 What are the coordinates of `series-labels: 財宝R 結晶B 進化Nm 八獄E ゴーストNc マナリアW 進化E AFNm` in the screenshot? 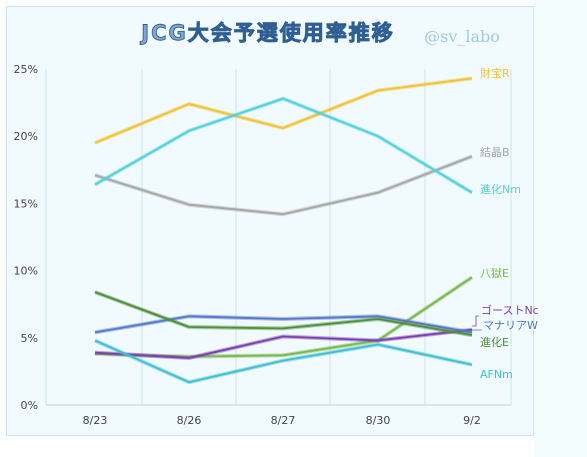 It's located at (505, 223).